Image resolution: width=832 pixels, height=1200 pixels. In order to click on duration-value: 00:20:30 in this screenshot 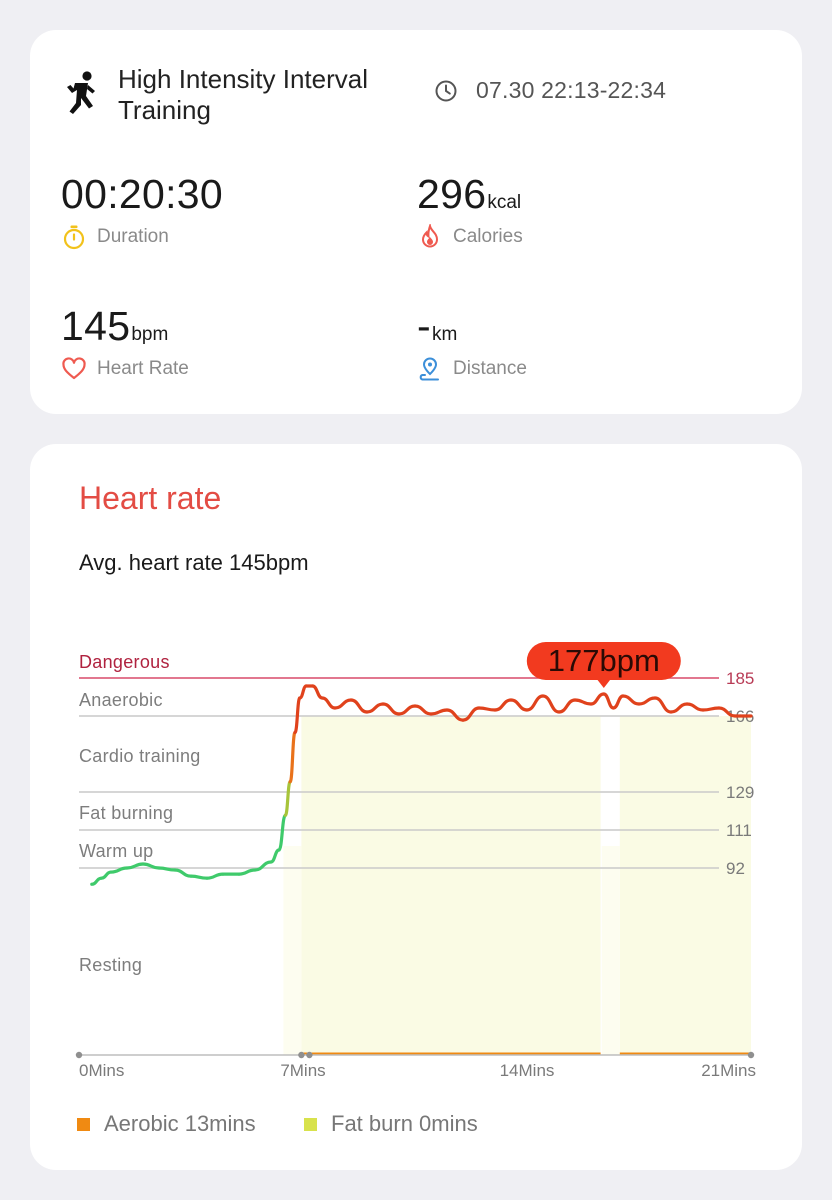, I will do `click(142, 194)`.